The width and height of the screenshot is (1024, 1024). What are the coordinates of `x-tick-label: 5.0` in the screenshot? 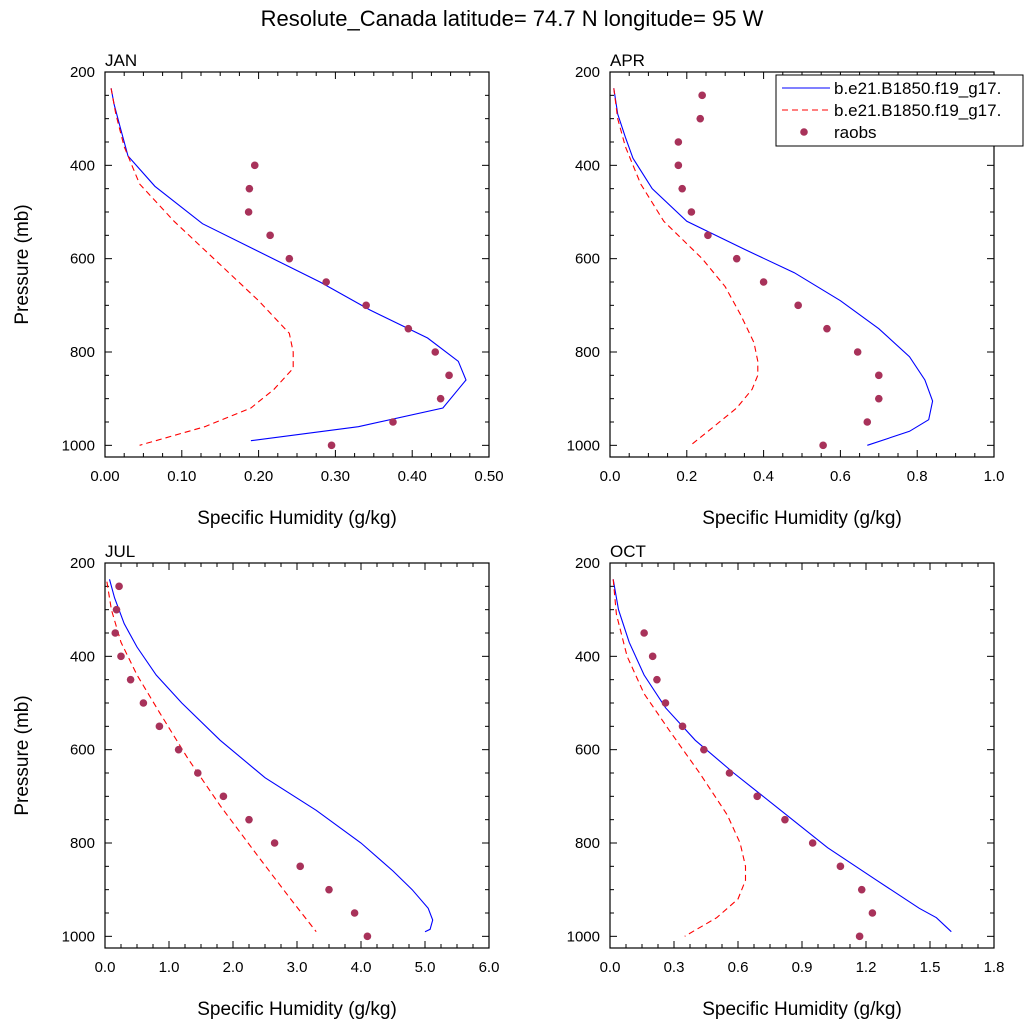 It's located at (425, 967).